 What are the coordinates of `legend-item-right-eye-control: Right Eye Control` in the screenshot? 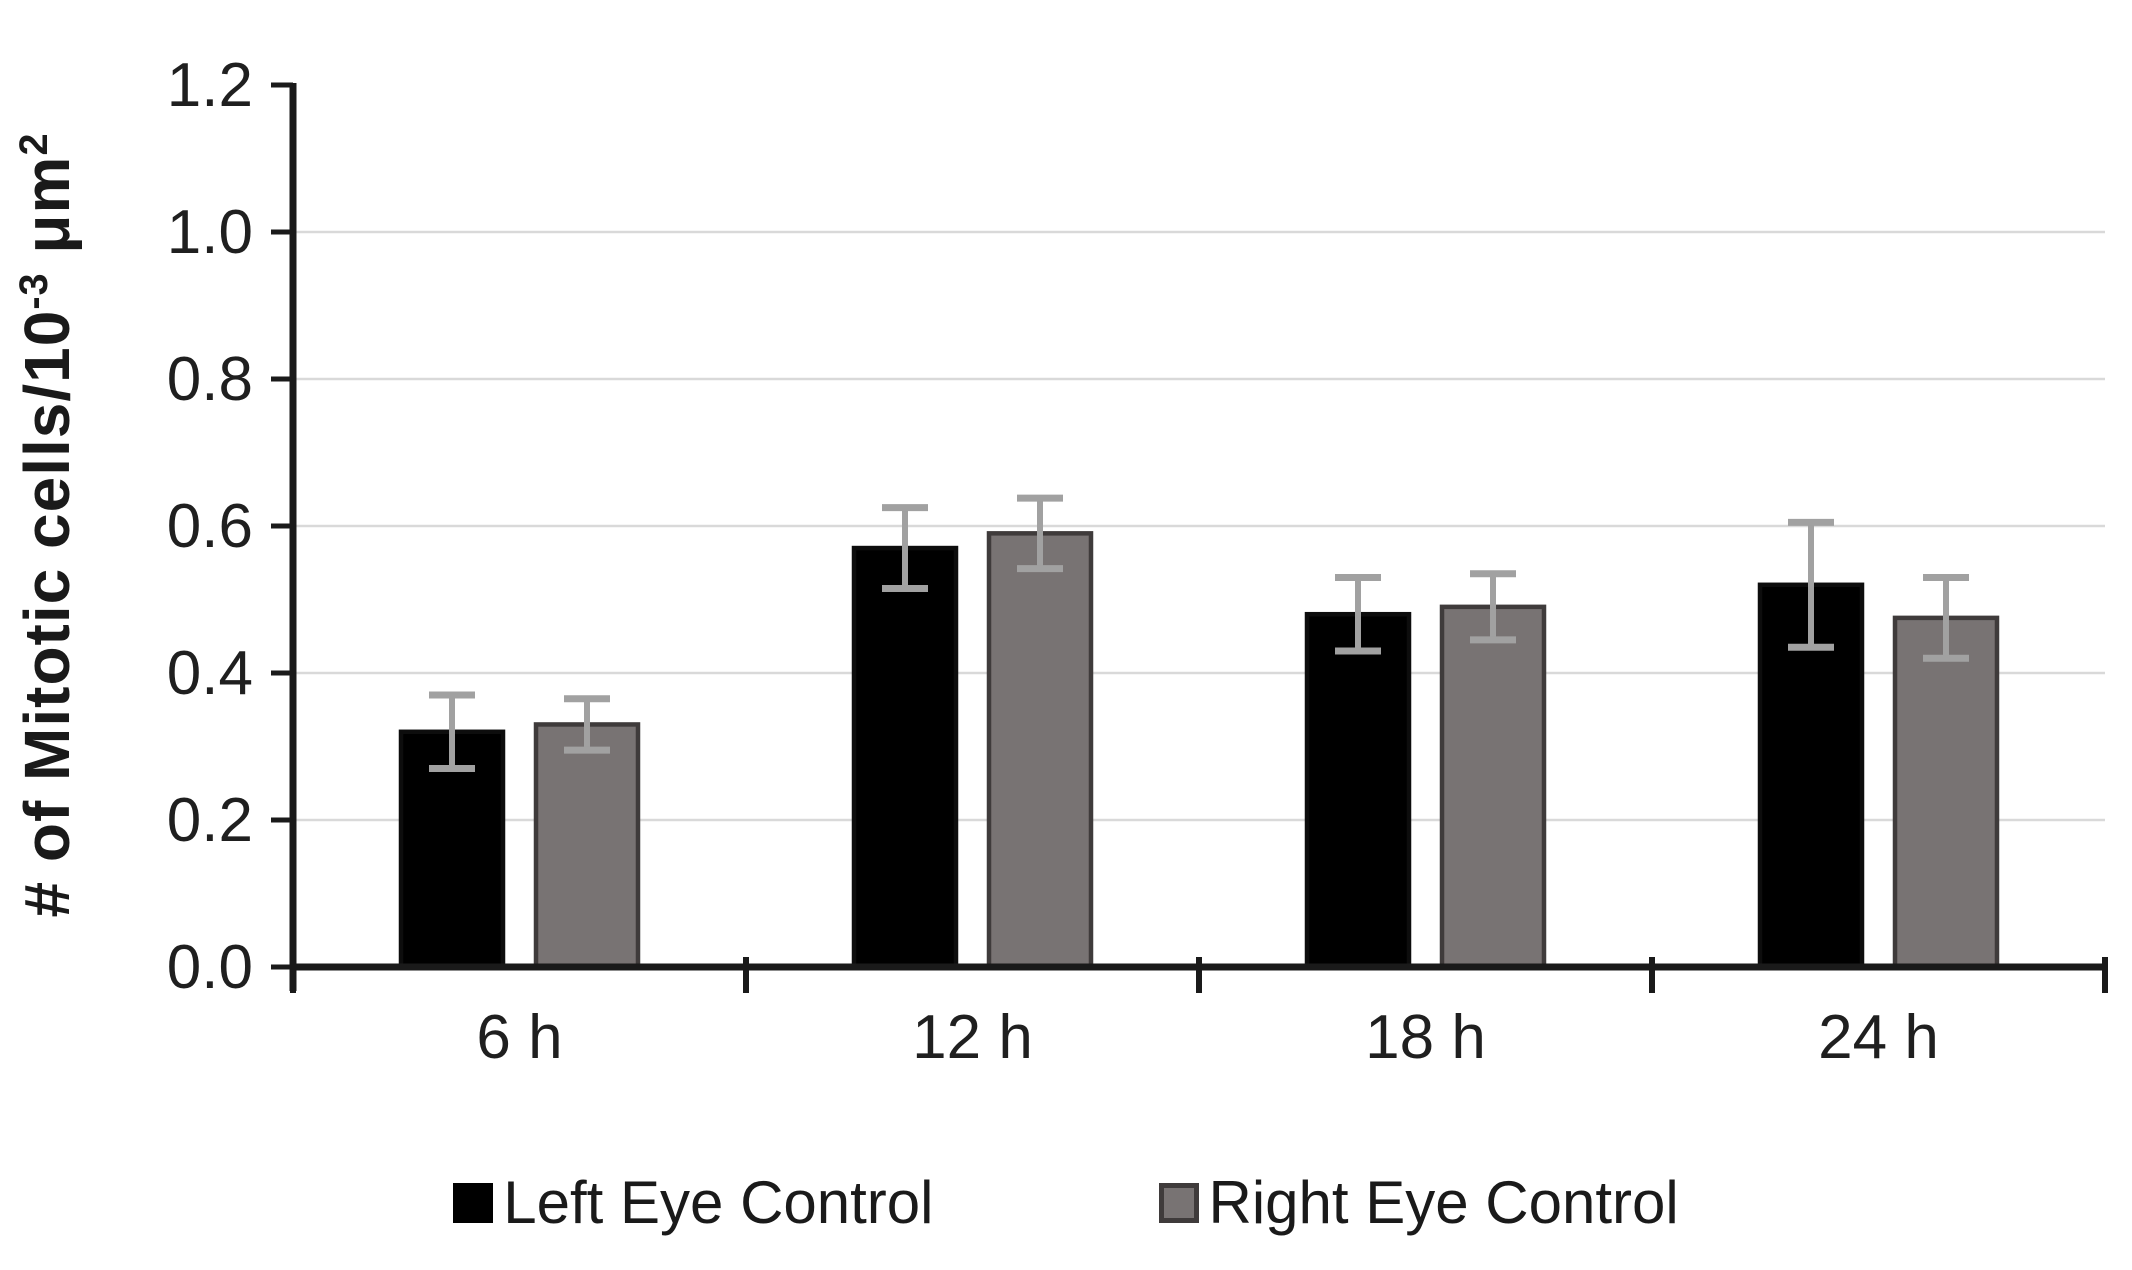 It's located at (1418, 1202).